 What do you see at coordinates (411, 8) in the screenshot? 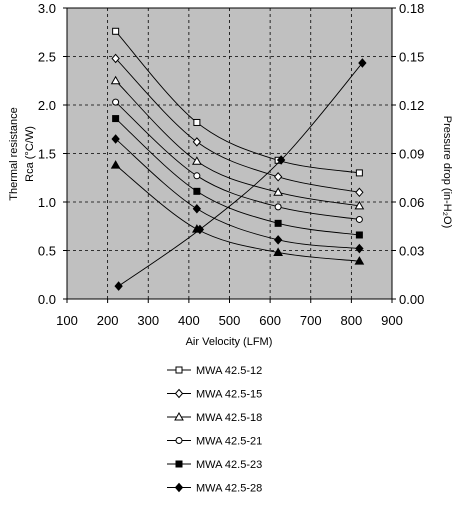
I see `y-right-tick-label: 0.18` at bounding box center [411, 8].